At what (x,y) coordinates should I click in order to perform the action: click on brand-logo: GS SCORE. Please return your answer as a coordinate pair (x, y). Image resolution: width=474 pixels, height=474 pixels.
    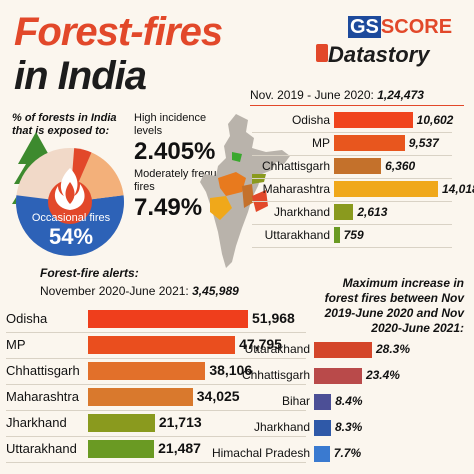
    Looking at the image, I should click on (400, 27).